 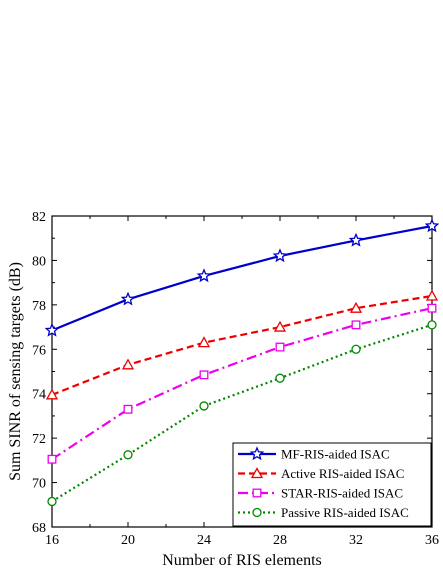 What do you see at coordinates (52, 540) in the screenshot?
I see `x-tick-label: 16` at bounding box center [52, 540].